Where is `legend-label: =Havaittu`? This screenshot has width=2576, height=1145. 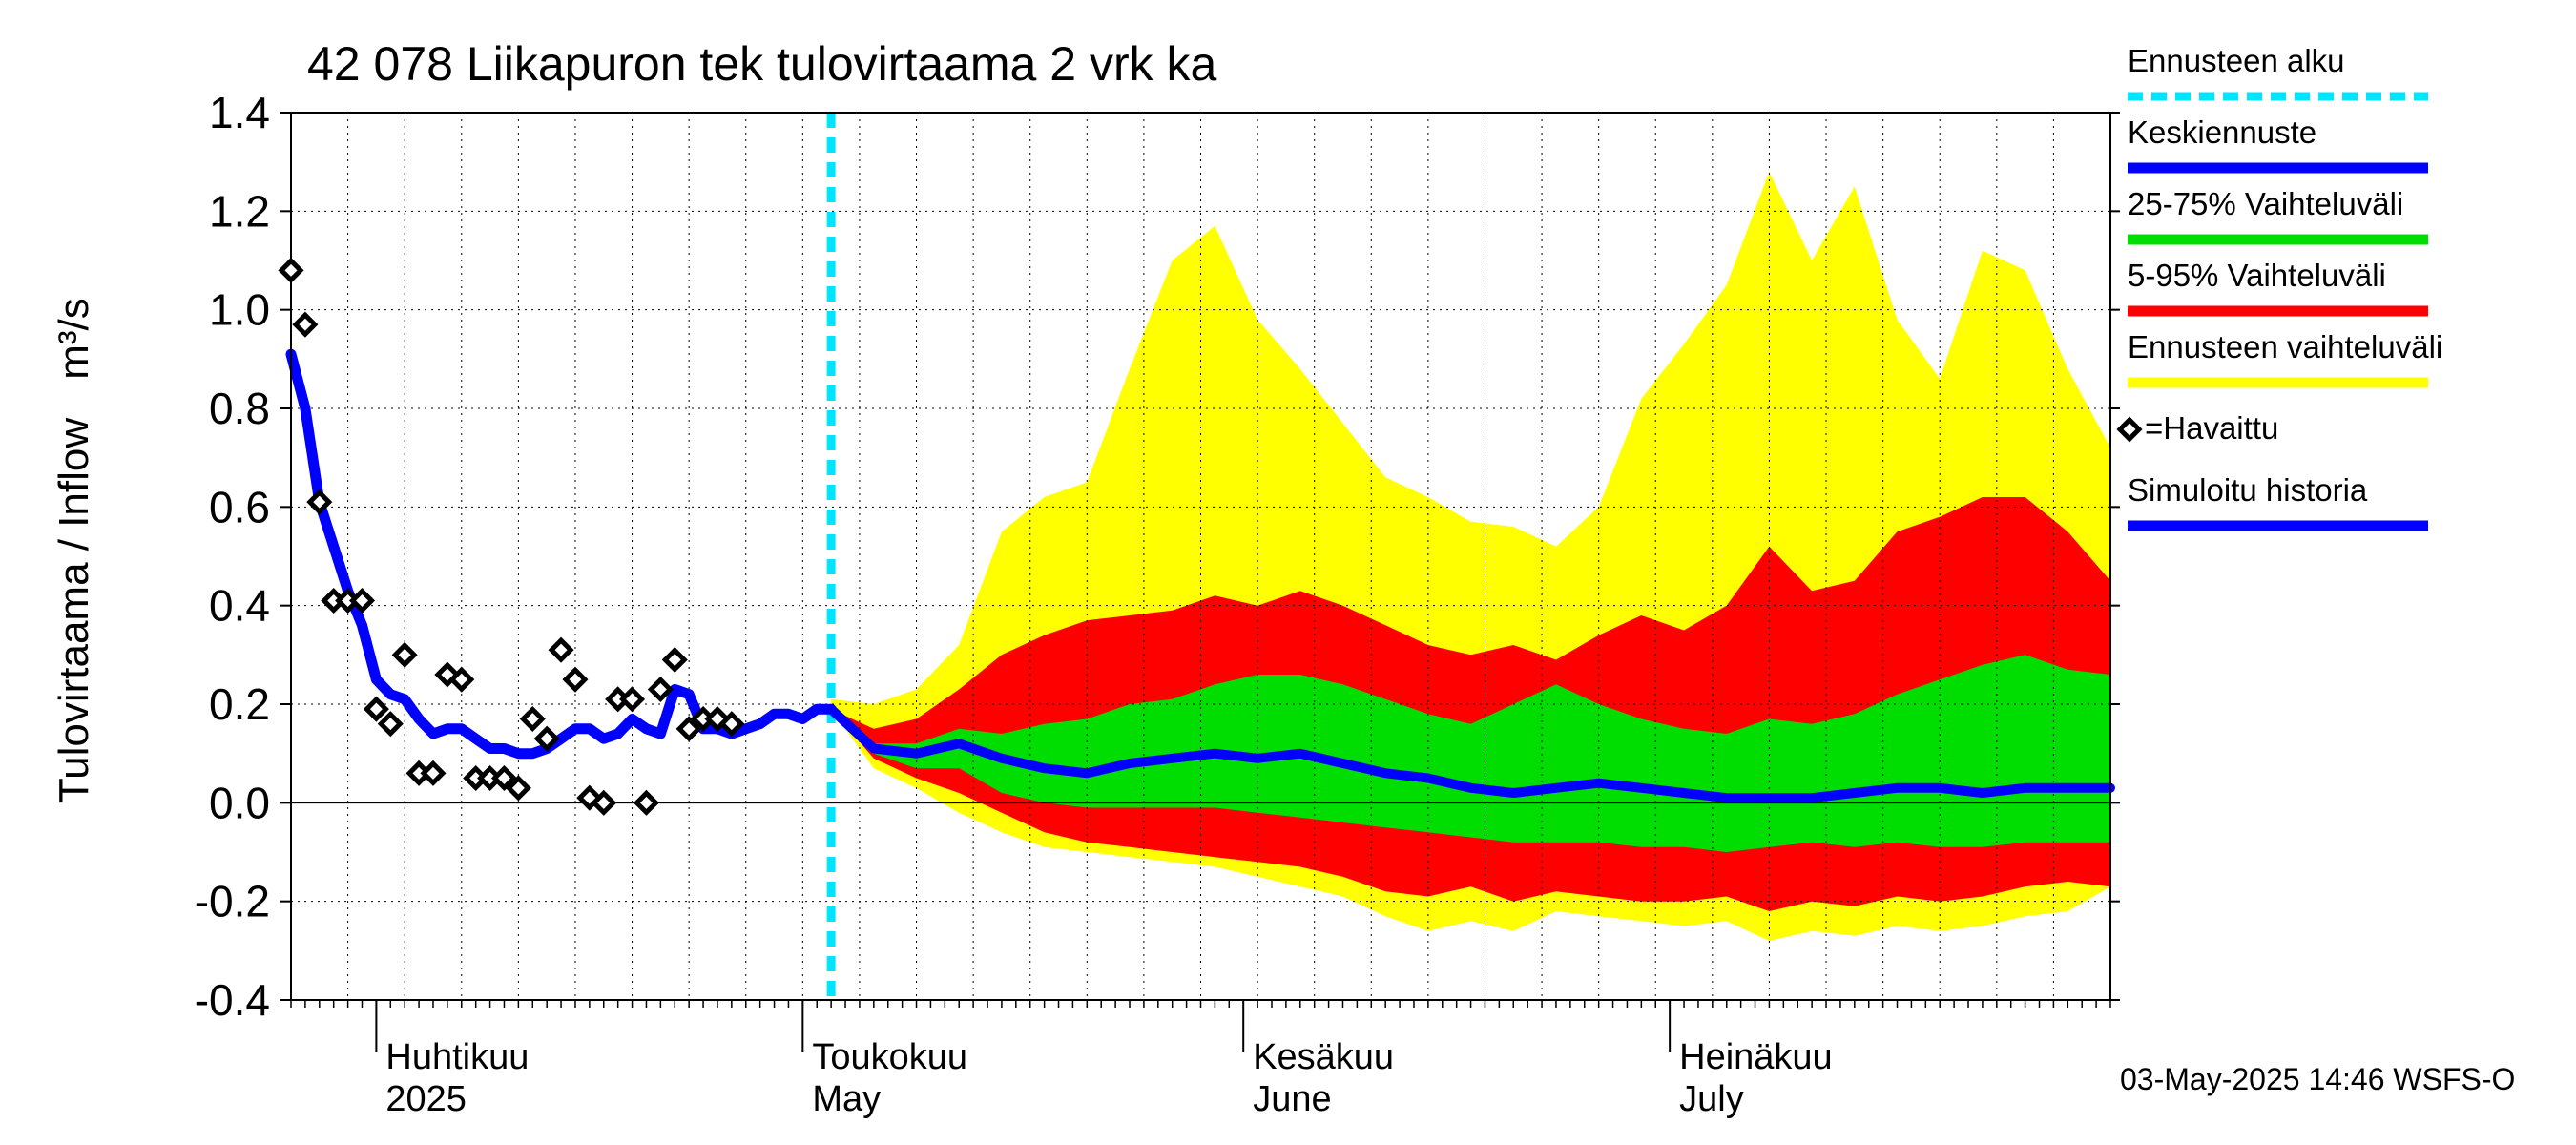
legend-label: =Havaittu is located at coordinates (2211, 428).